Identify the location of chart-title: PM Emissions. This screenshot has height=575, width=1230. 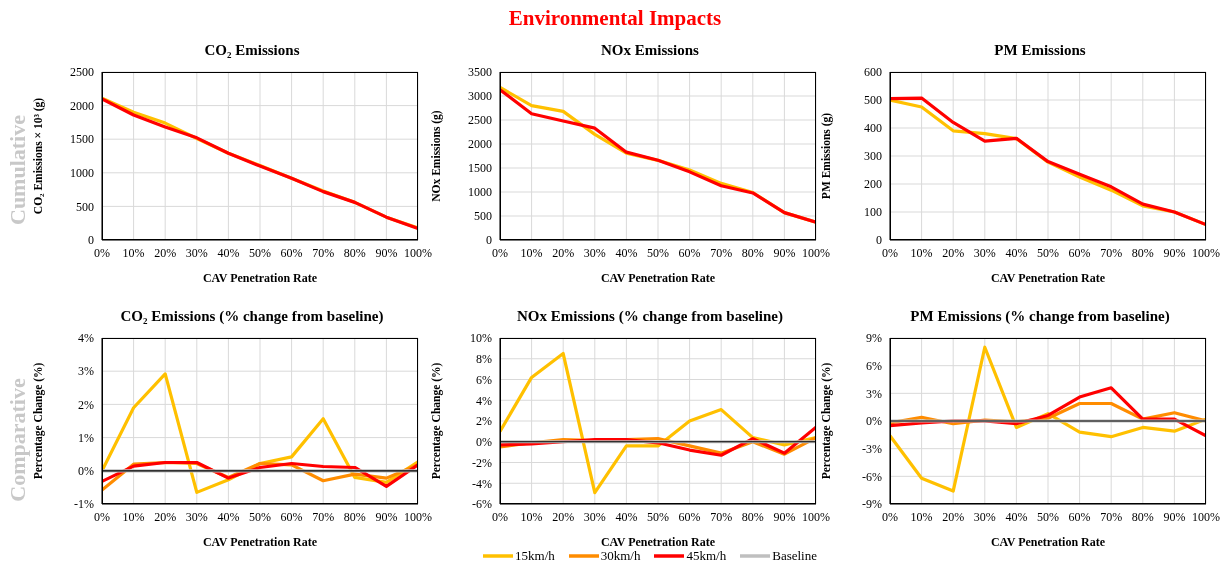
(1040, 51).